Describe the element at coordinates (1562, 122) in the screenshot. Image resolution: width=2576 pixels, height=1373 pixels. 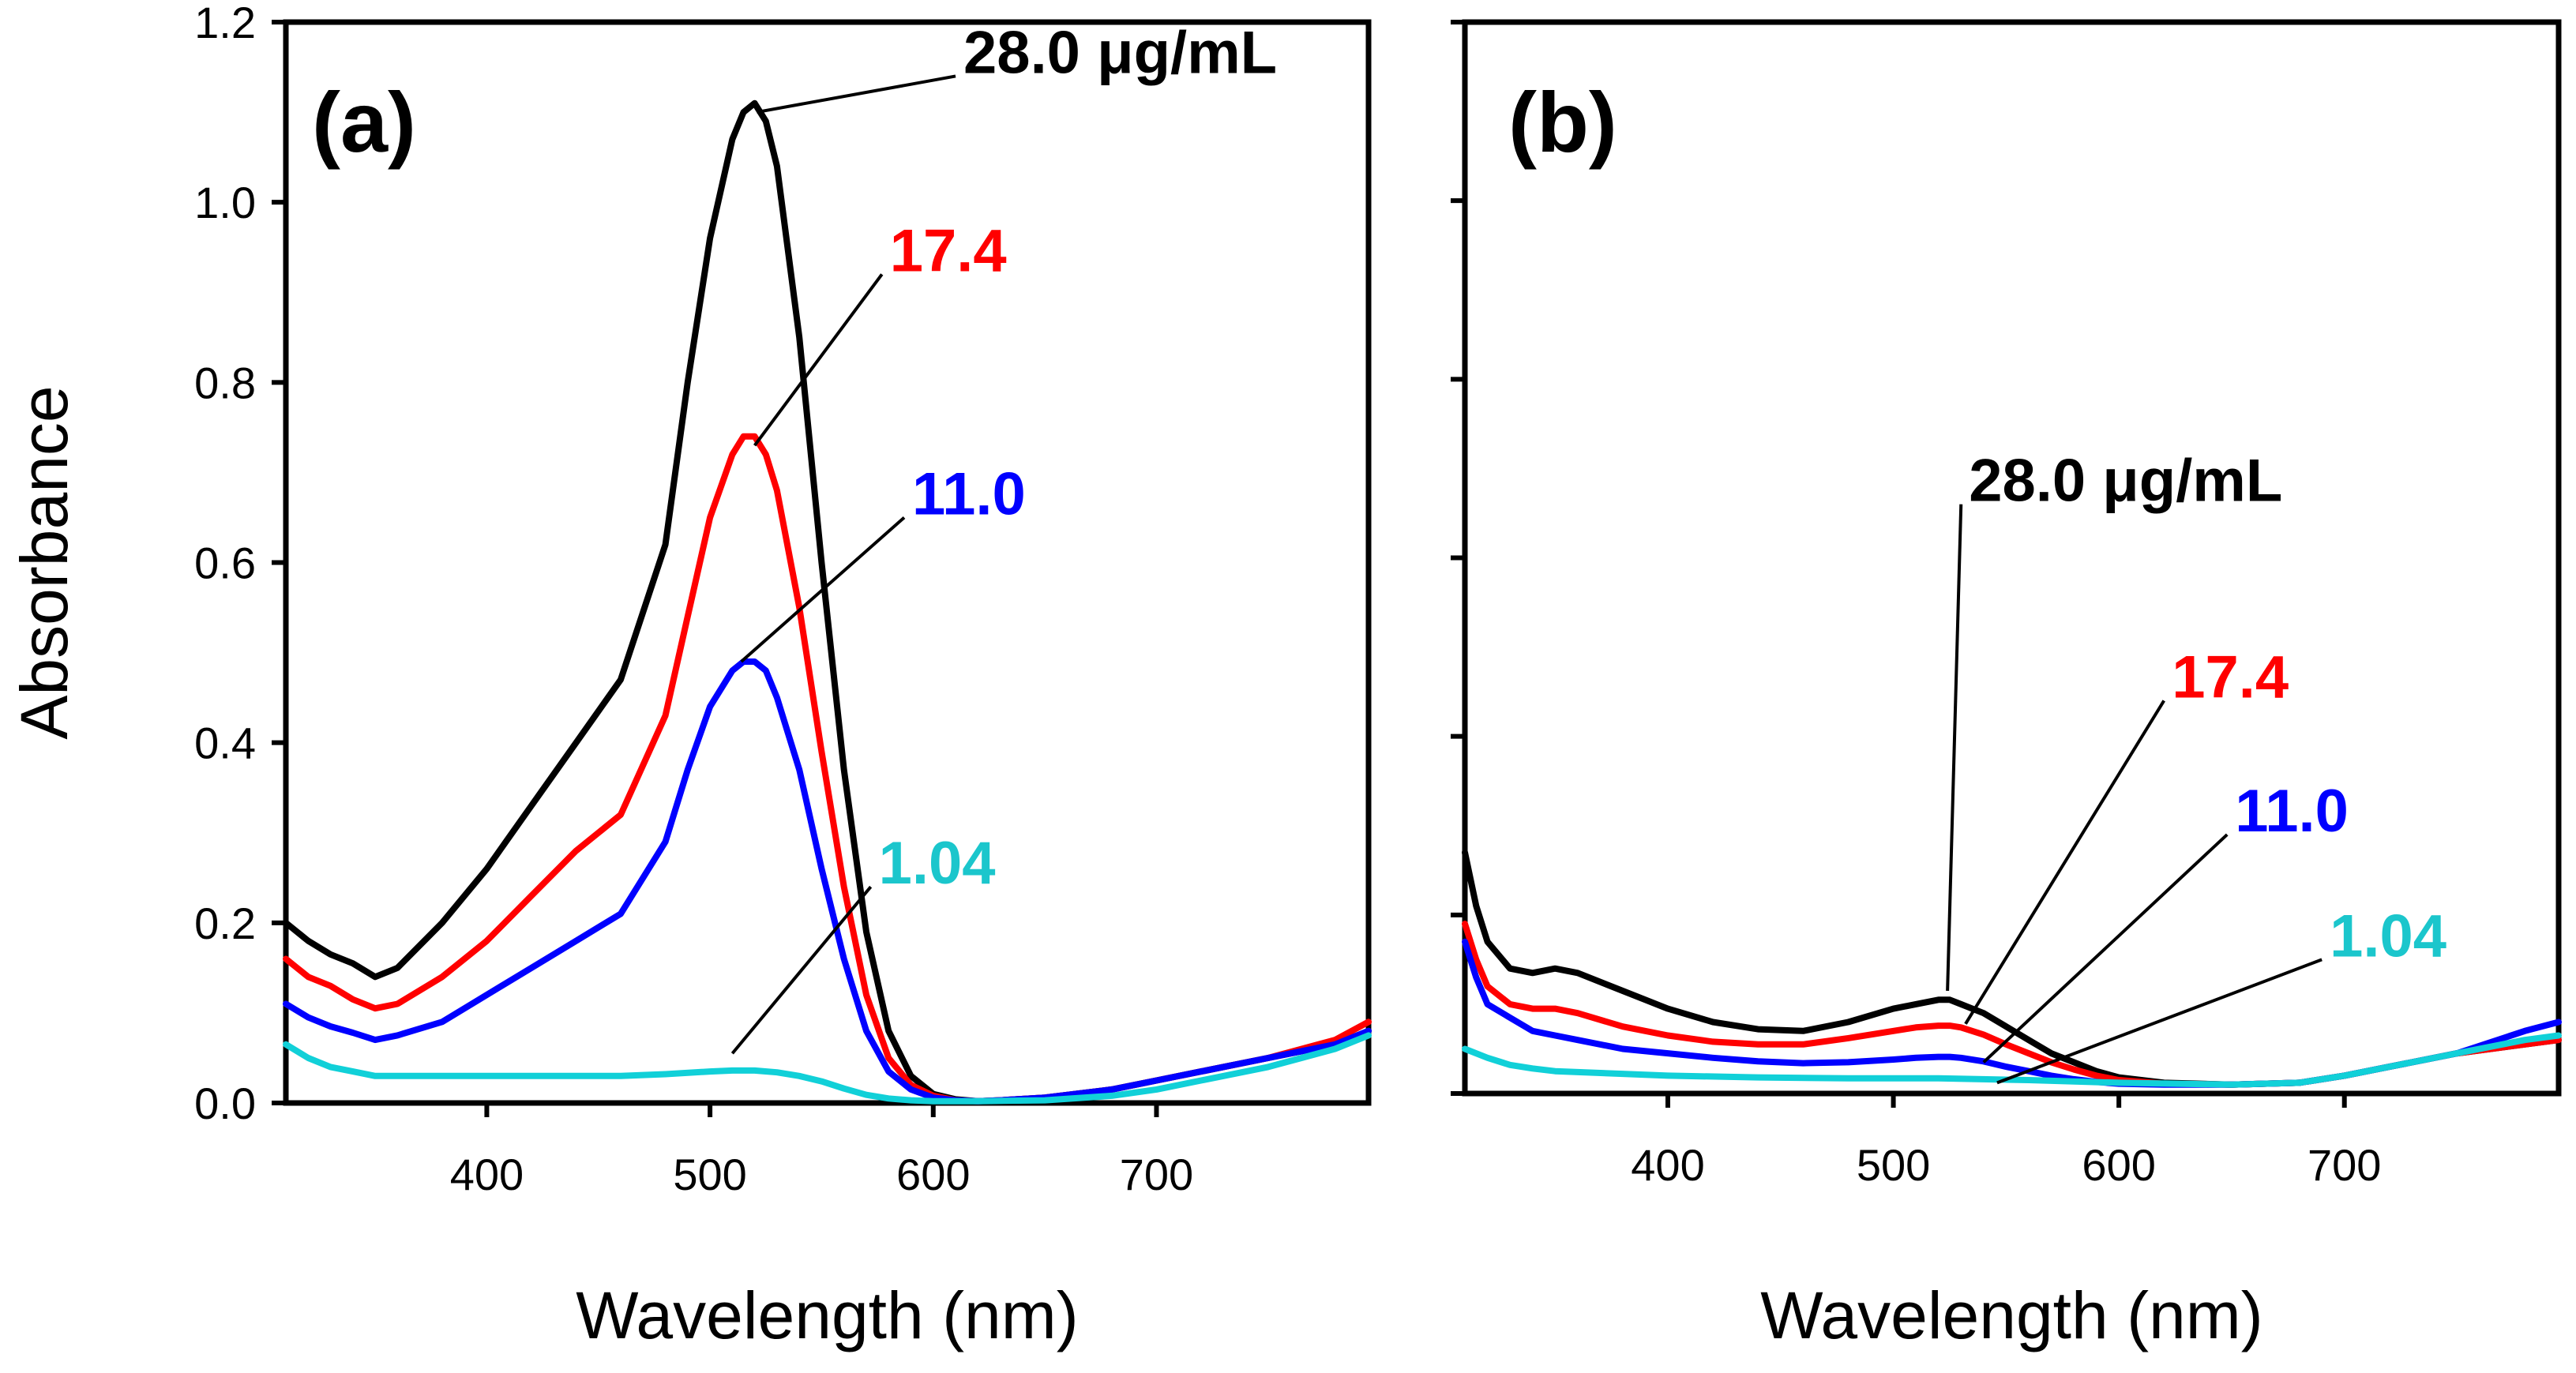
I see `panel-tag: (b)` at that location.